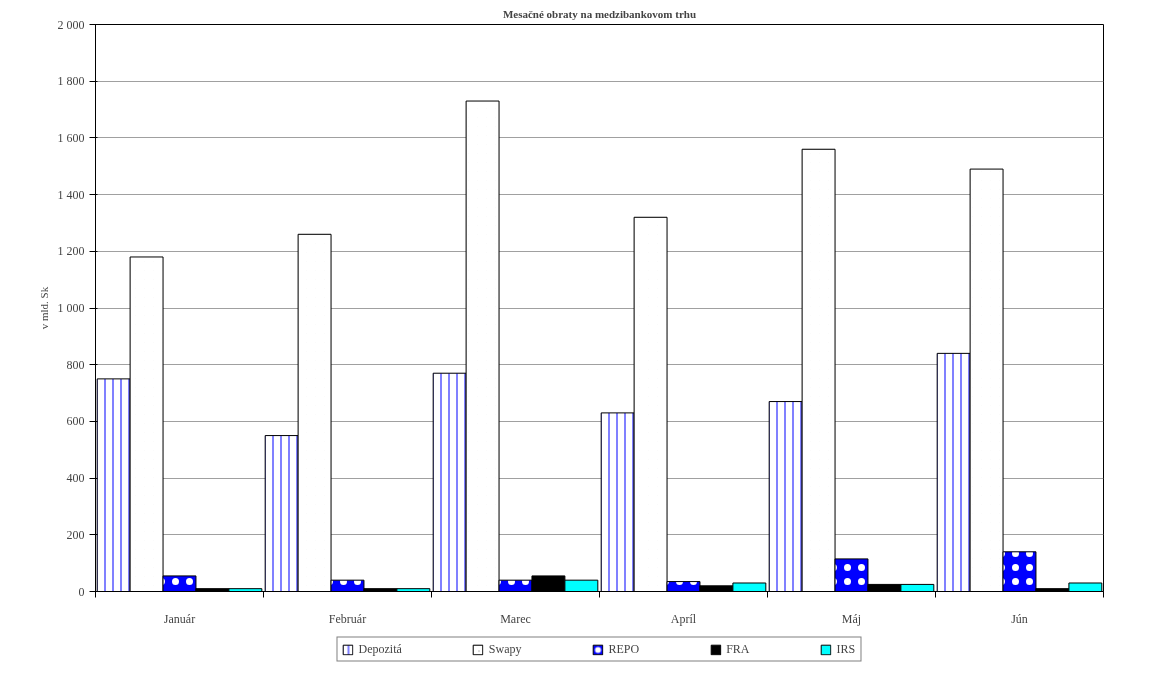 The height and width of the screenshot is (674, 1173). What do you see at coordinates (624, 649) in the screenshot?
I see `legend-label: REPO` at bounding box center [624, 649].